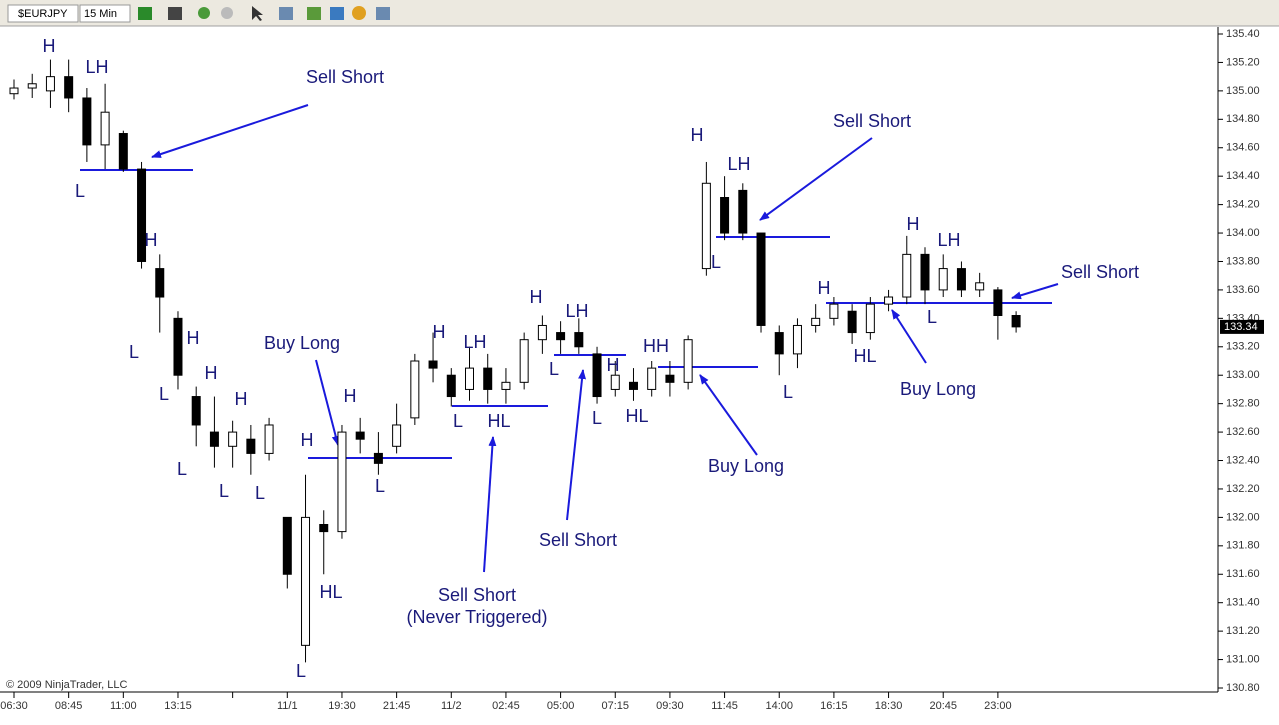  Describe the element at coordinates (1243, 91) in the screenshot. I see `y-tick-label: 135.00` at that location.